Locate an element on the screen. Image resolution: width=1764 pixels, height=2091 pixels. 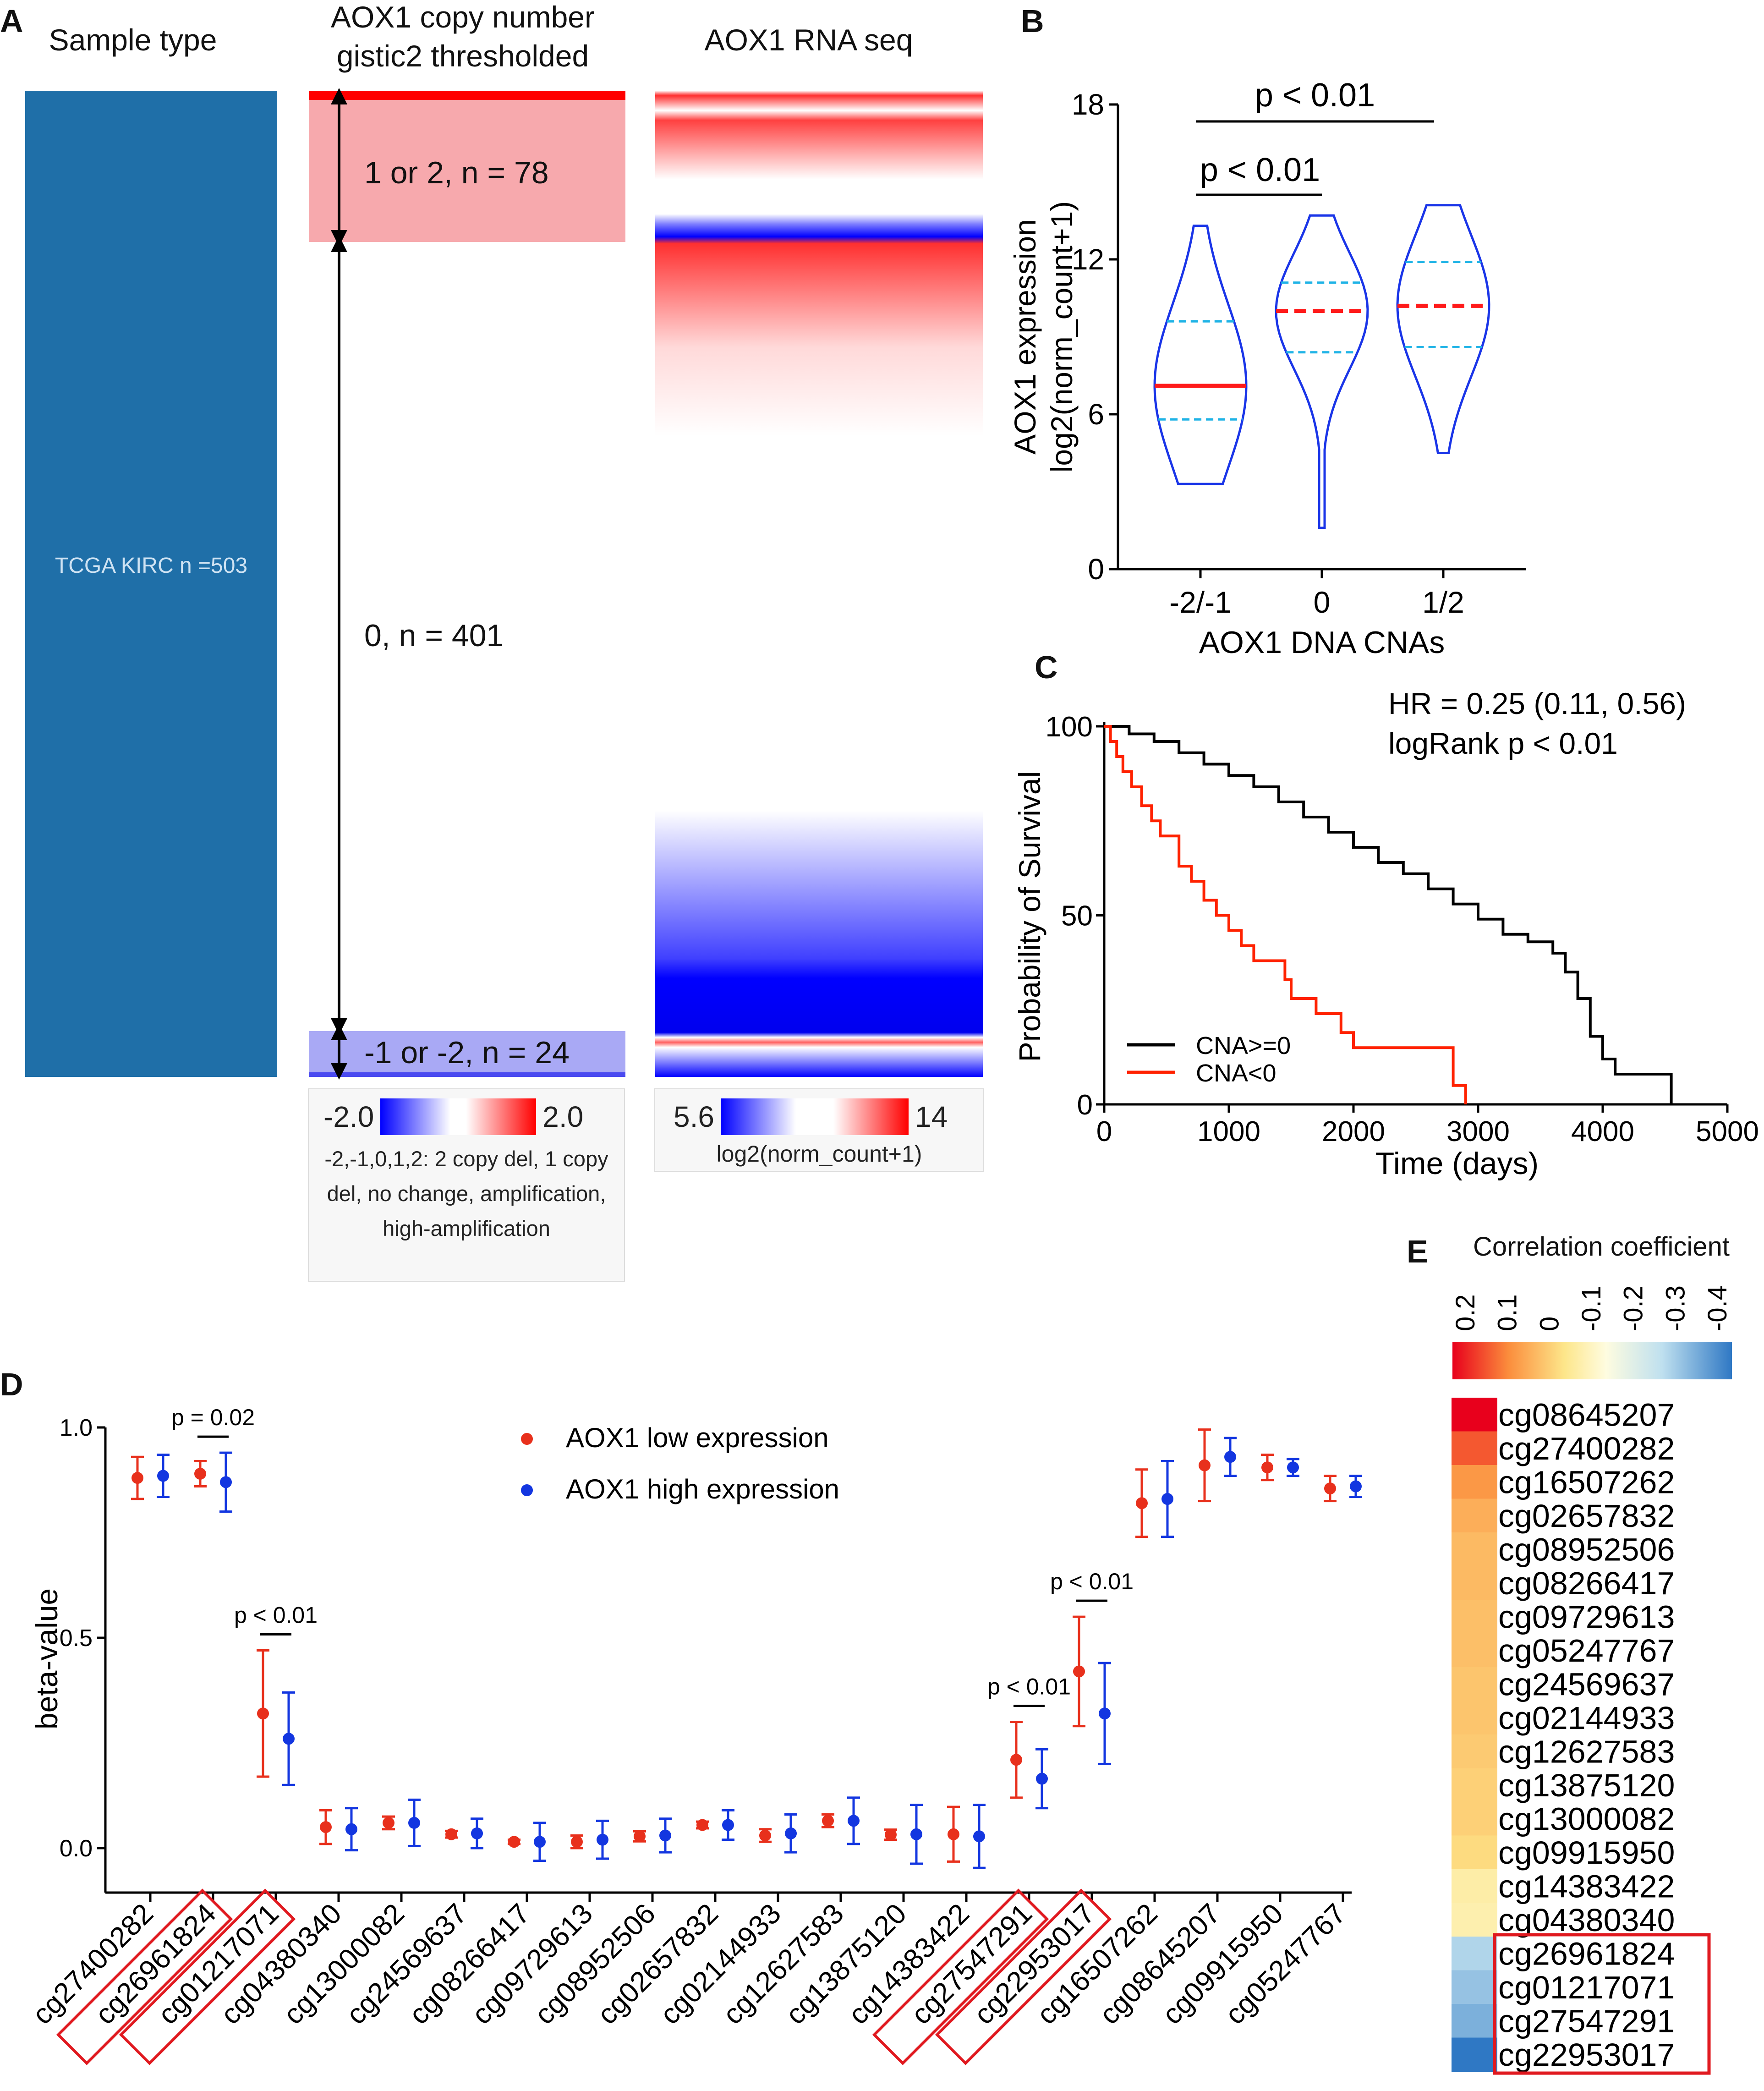
colorbar-tick-label: 0 is located at coordinates (1549, 1324).